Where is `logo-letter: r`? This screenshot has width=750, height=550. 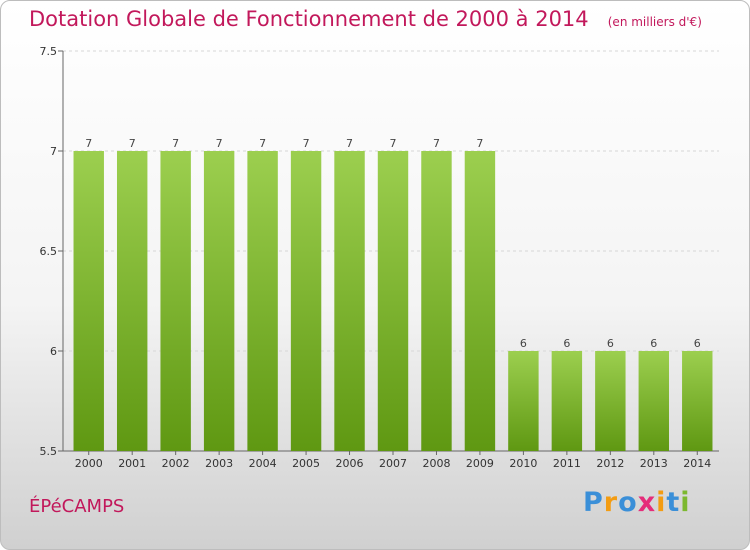
logo-letter: r is located at coordinates (611, 502).